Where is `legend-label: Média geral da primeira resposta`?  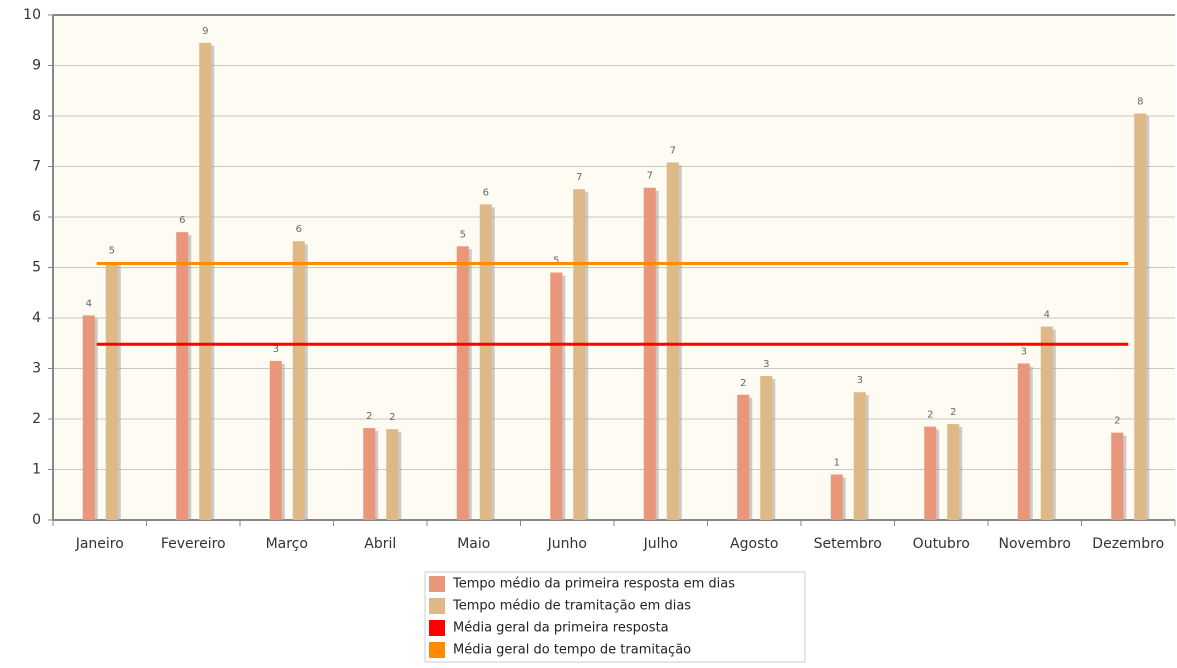
legend-label: Média geral da primeira resposta is located at coordinates (561, 628).